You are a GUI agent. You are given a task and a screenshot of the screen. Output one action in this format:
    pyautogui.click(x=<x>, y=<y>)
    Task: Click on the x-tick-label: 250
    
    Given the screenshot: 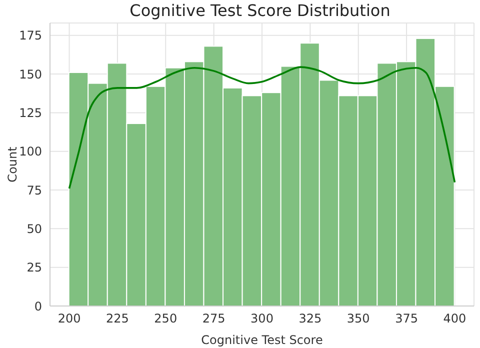 What is the action you would take?
    pyautogui.click(x=166, y=319)
    